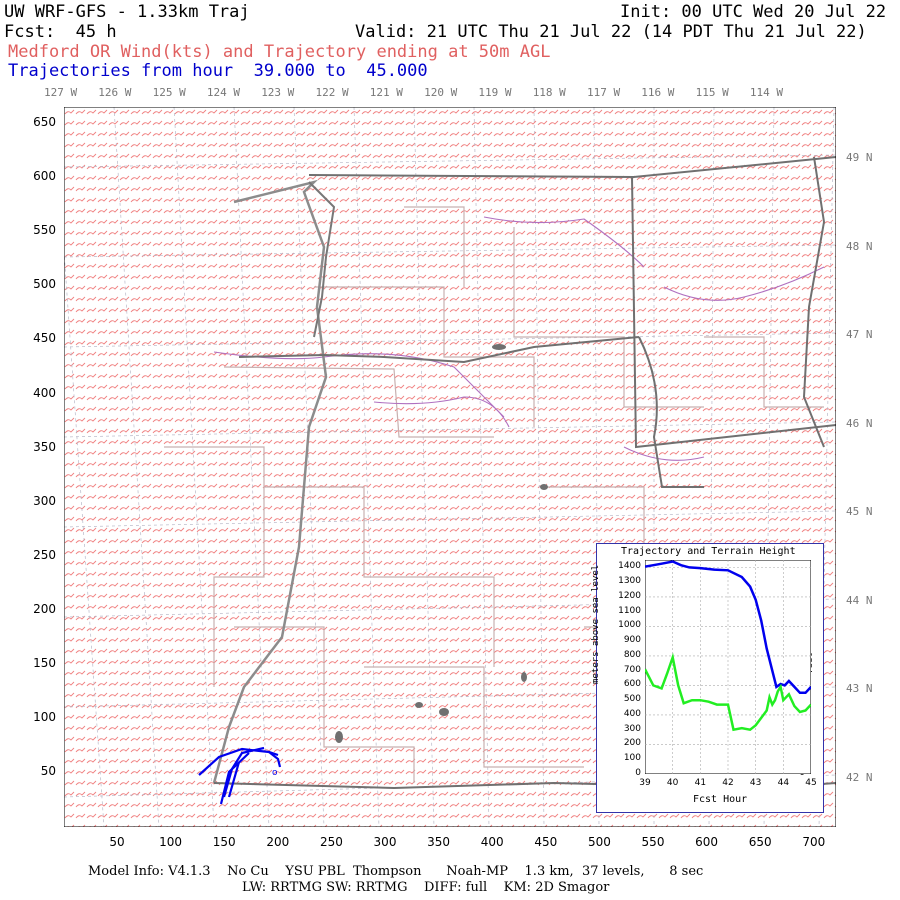 The image size is (900, 900). I want to click on trajectory-height-line, so click(728, 627).